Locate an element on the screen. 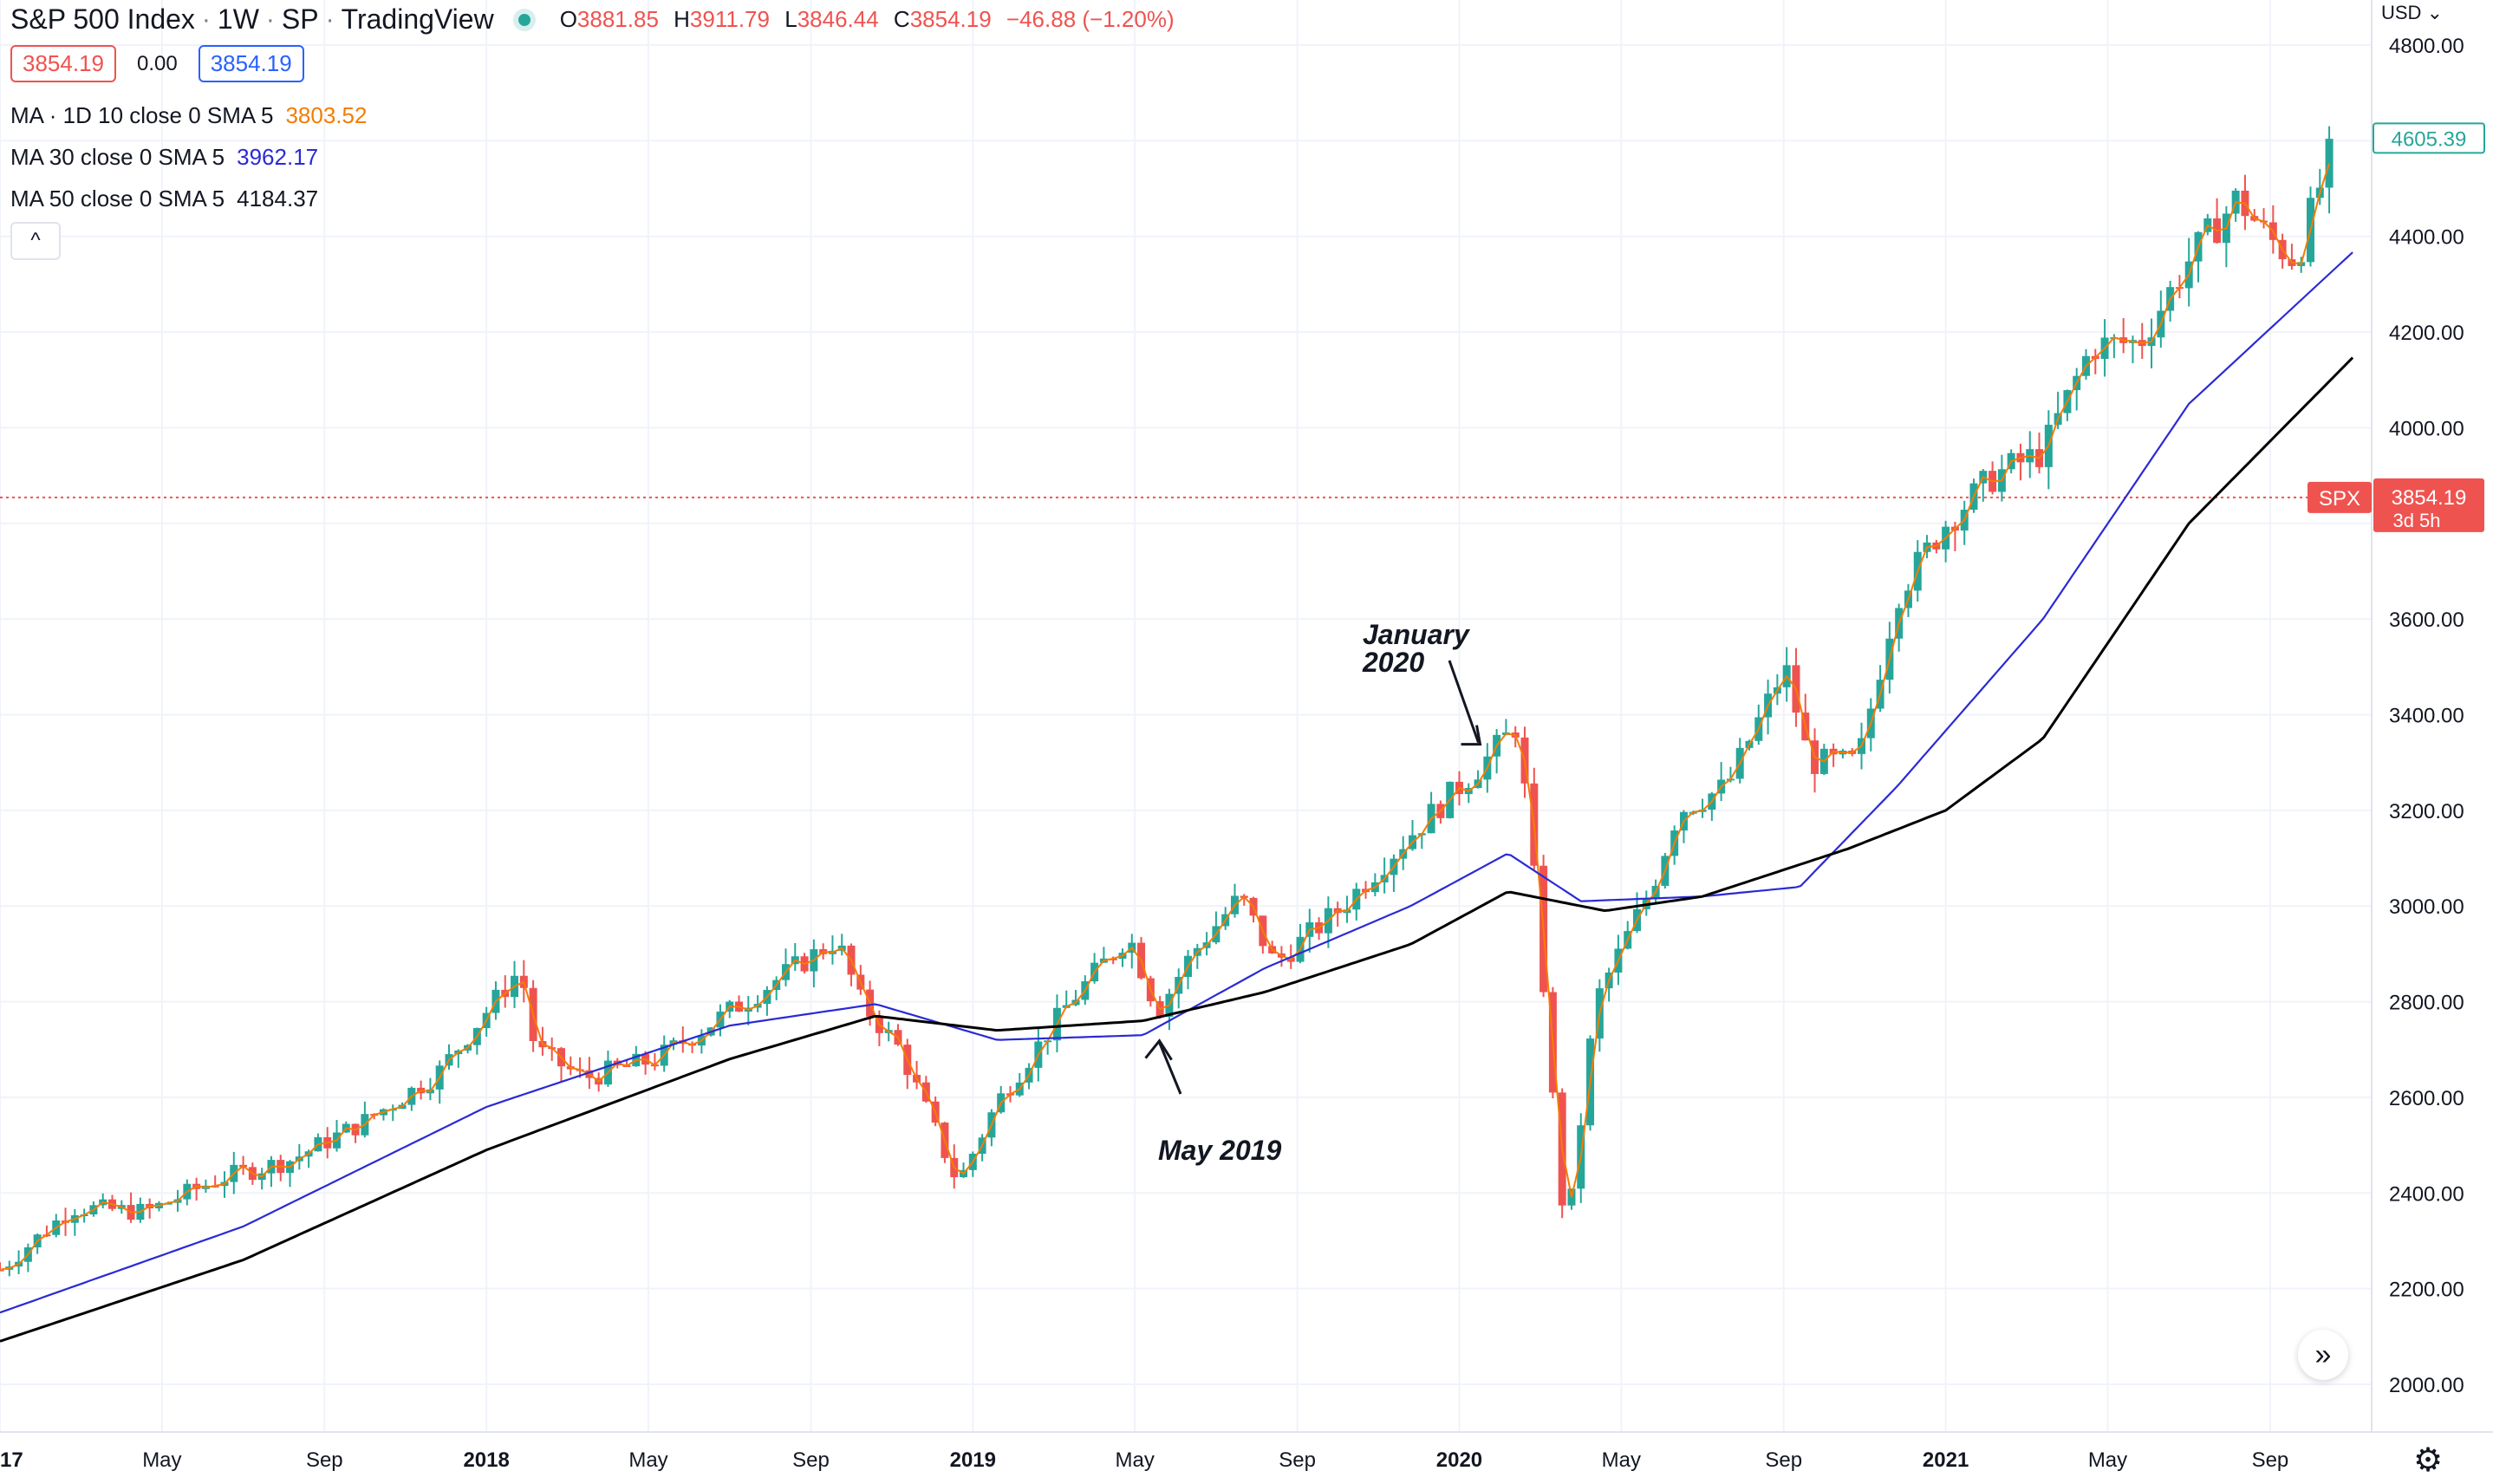 The height and width of the screenshot is (1484, 2493). sell-price-button: 3854.19 is located at coordinates (63, 63).